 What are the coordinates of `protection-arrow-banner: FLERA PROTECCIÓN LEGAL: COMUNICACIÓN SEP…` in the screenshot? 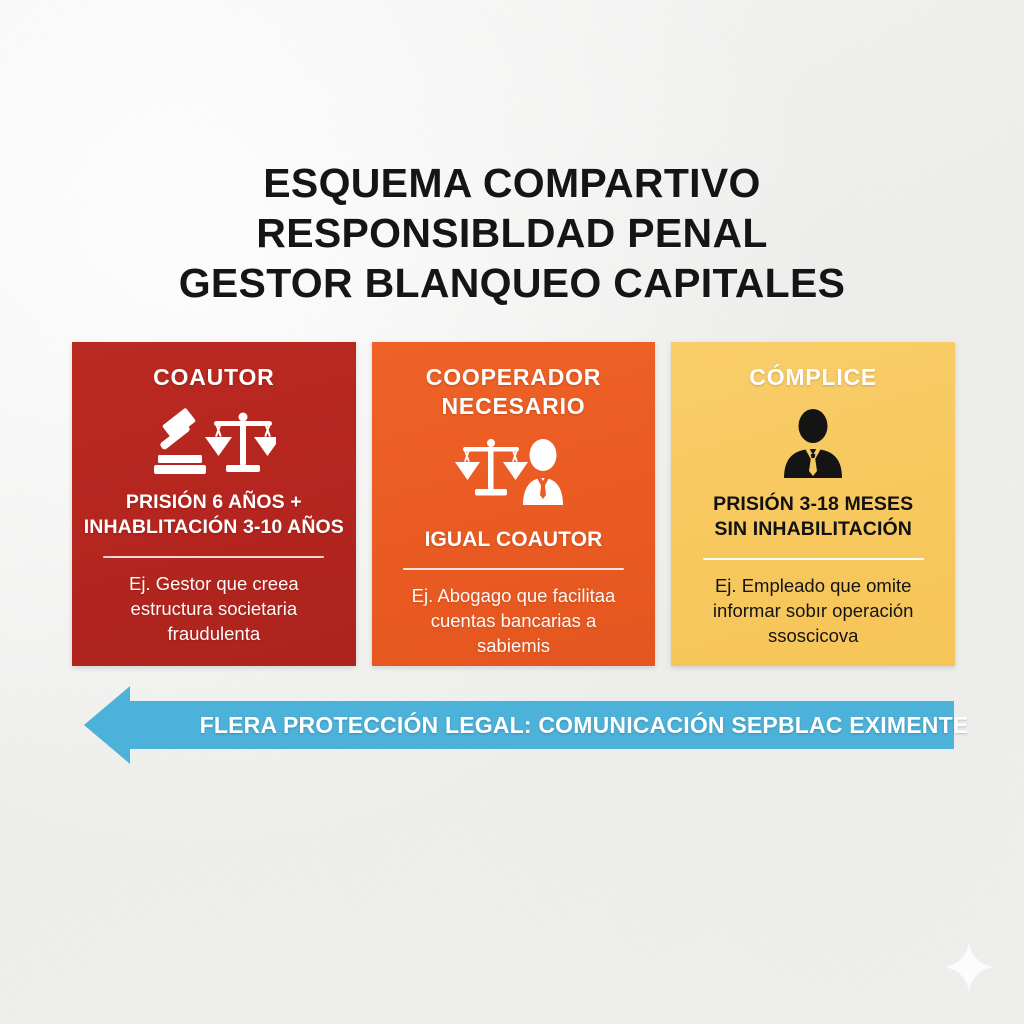 It's located at (526, 725).